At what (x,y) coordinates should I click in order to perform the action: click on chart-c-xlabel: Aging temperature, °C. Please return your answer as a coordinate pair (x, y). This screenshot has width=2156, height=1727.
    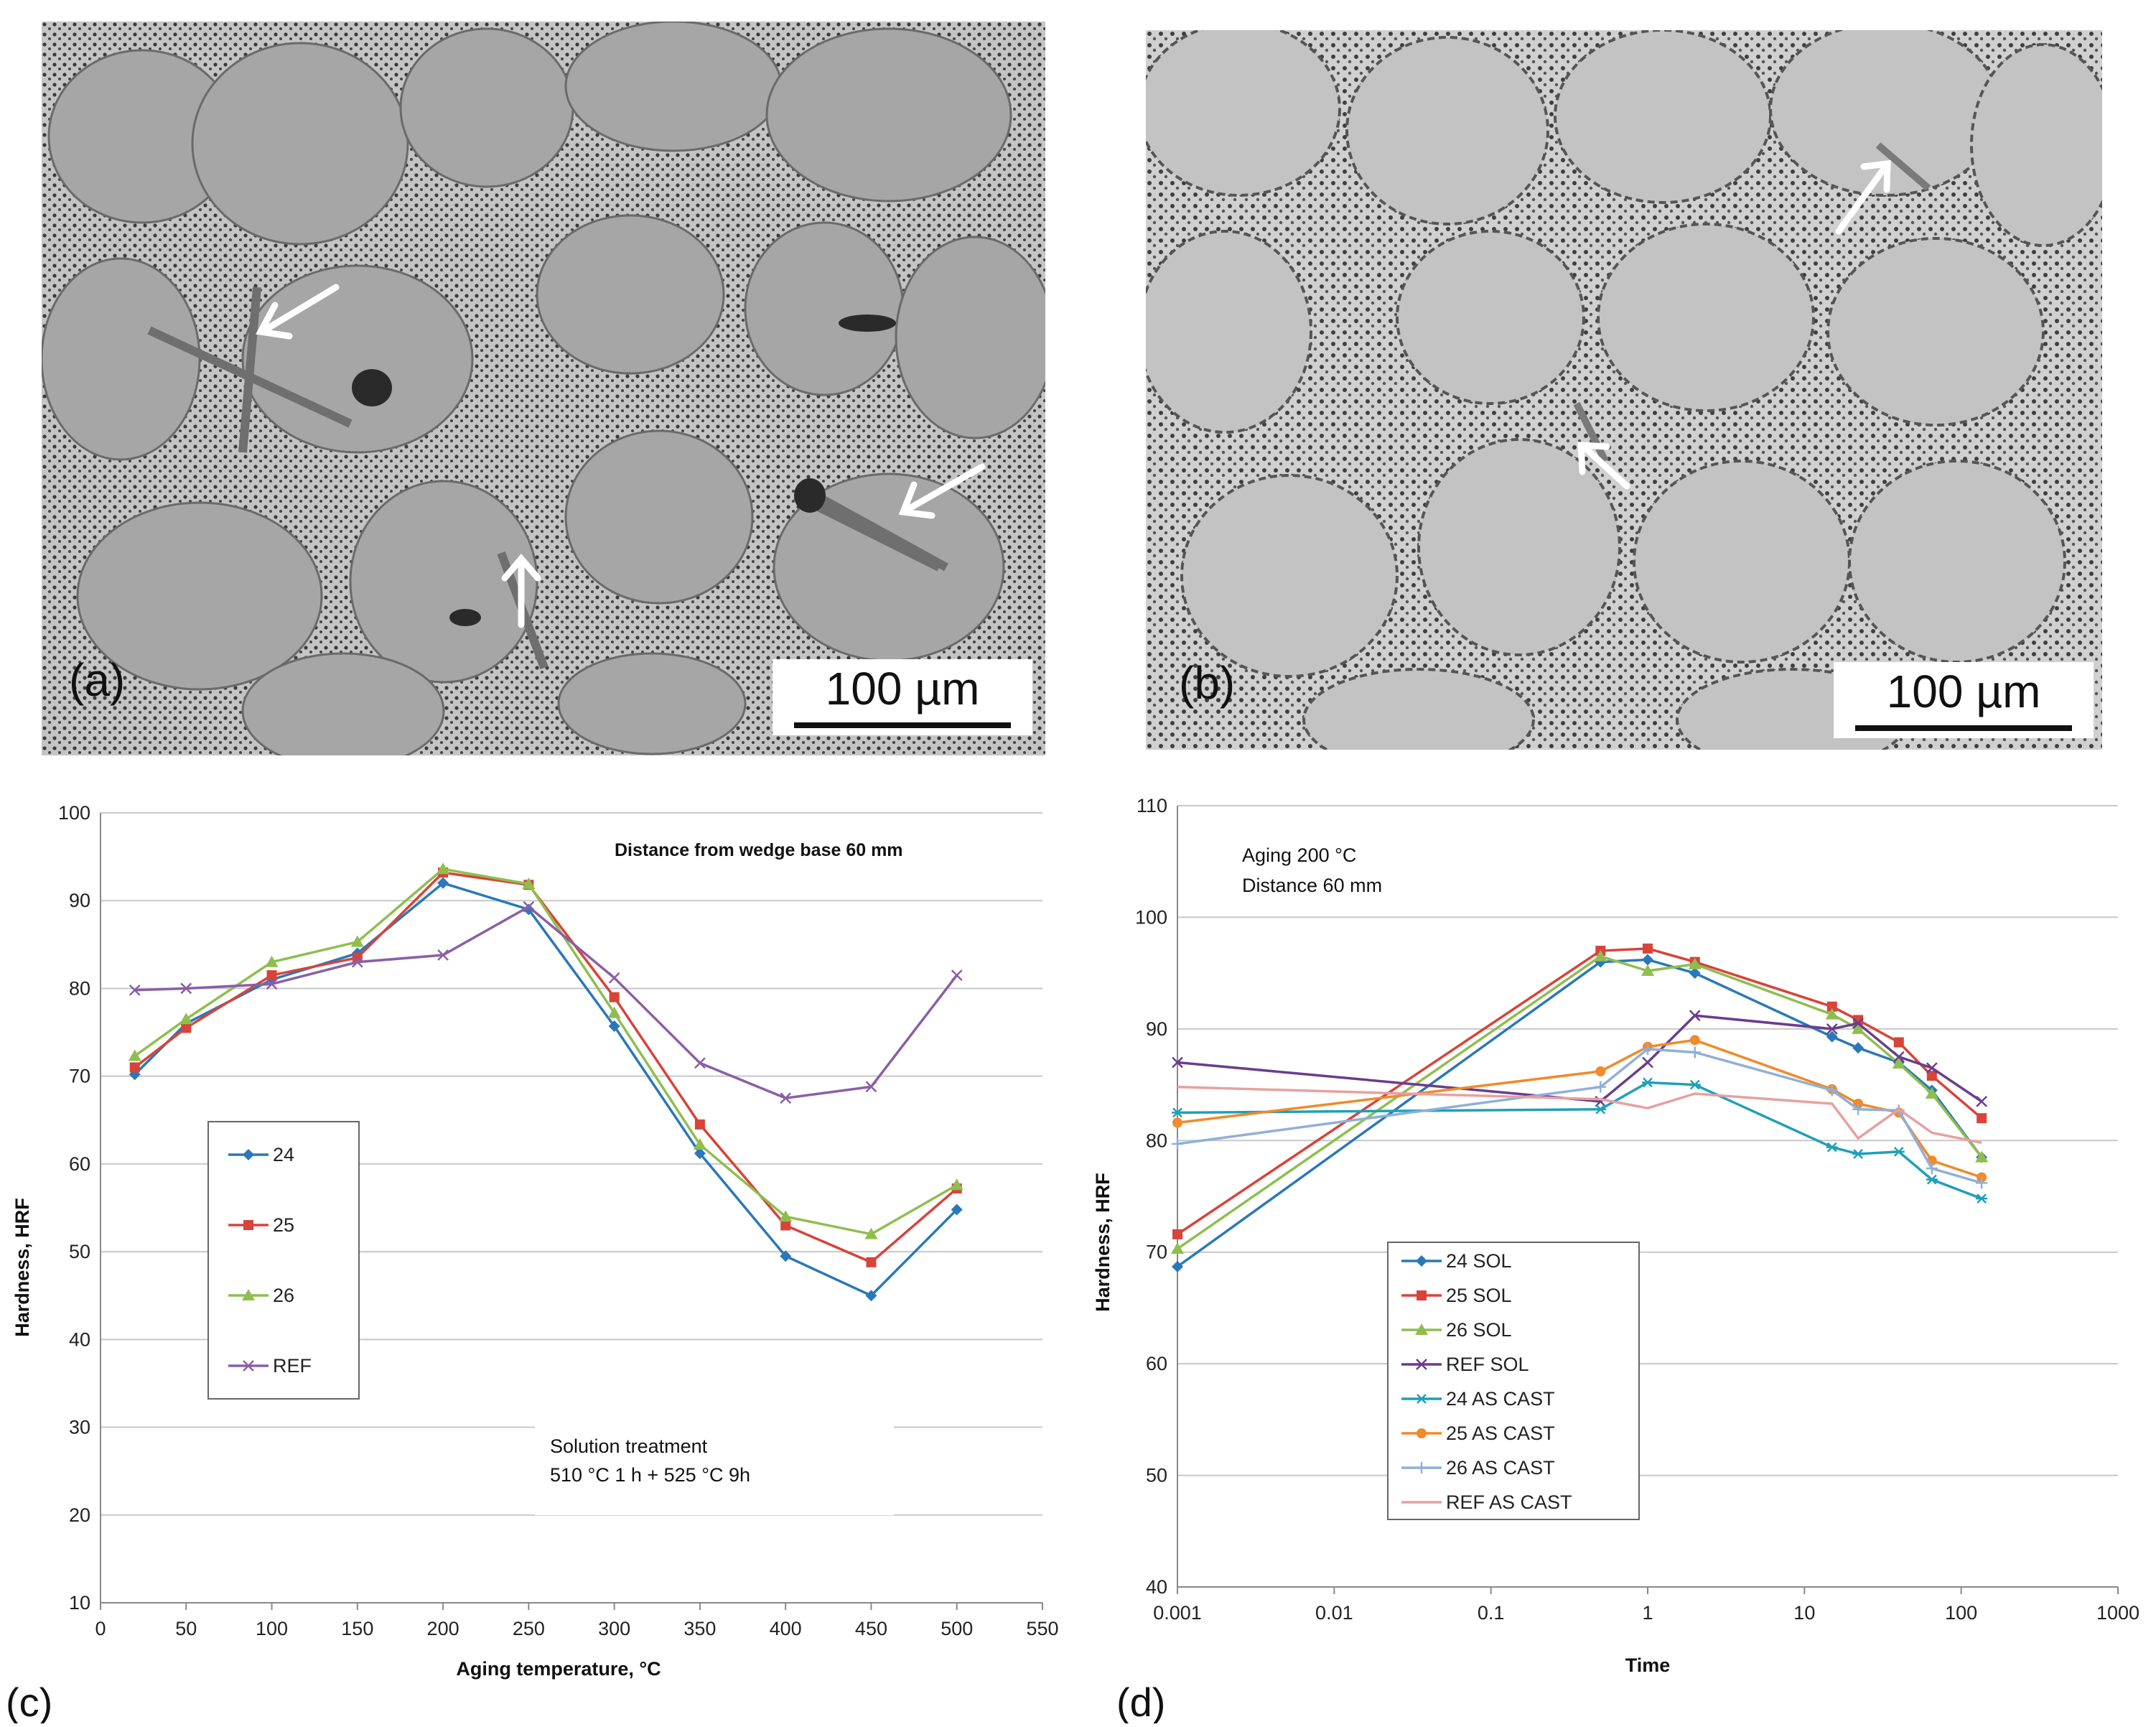
    Looking at the image, I should click on (558, 1669).